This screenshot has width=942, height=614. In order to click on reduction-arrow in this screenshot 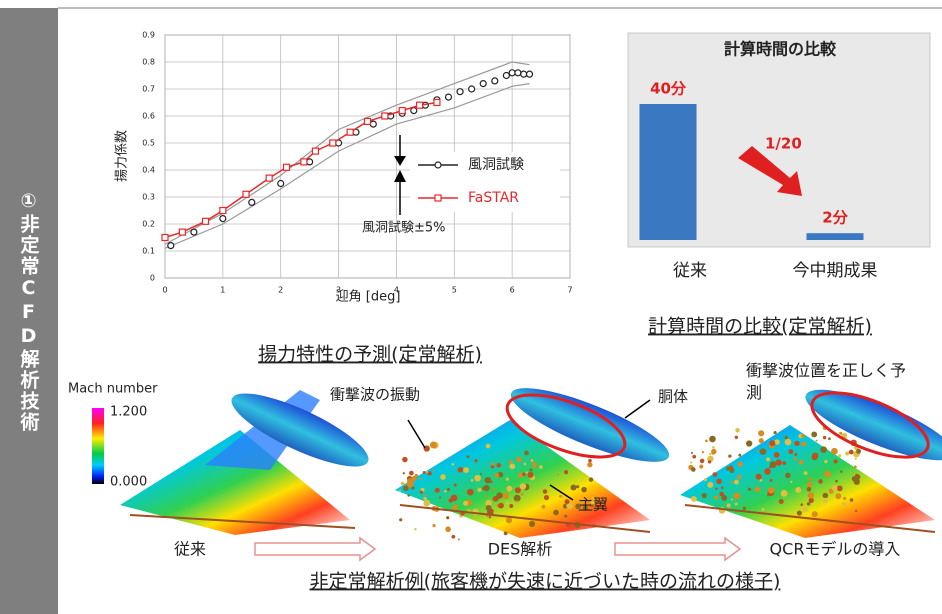, I will do `click(770, 171)`.